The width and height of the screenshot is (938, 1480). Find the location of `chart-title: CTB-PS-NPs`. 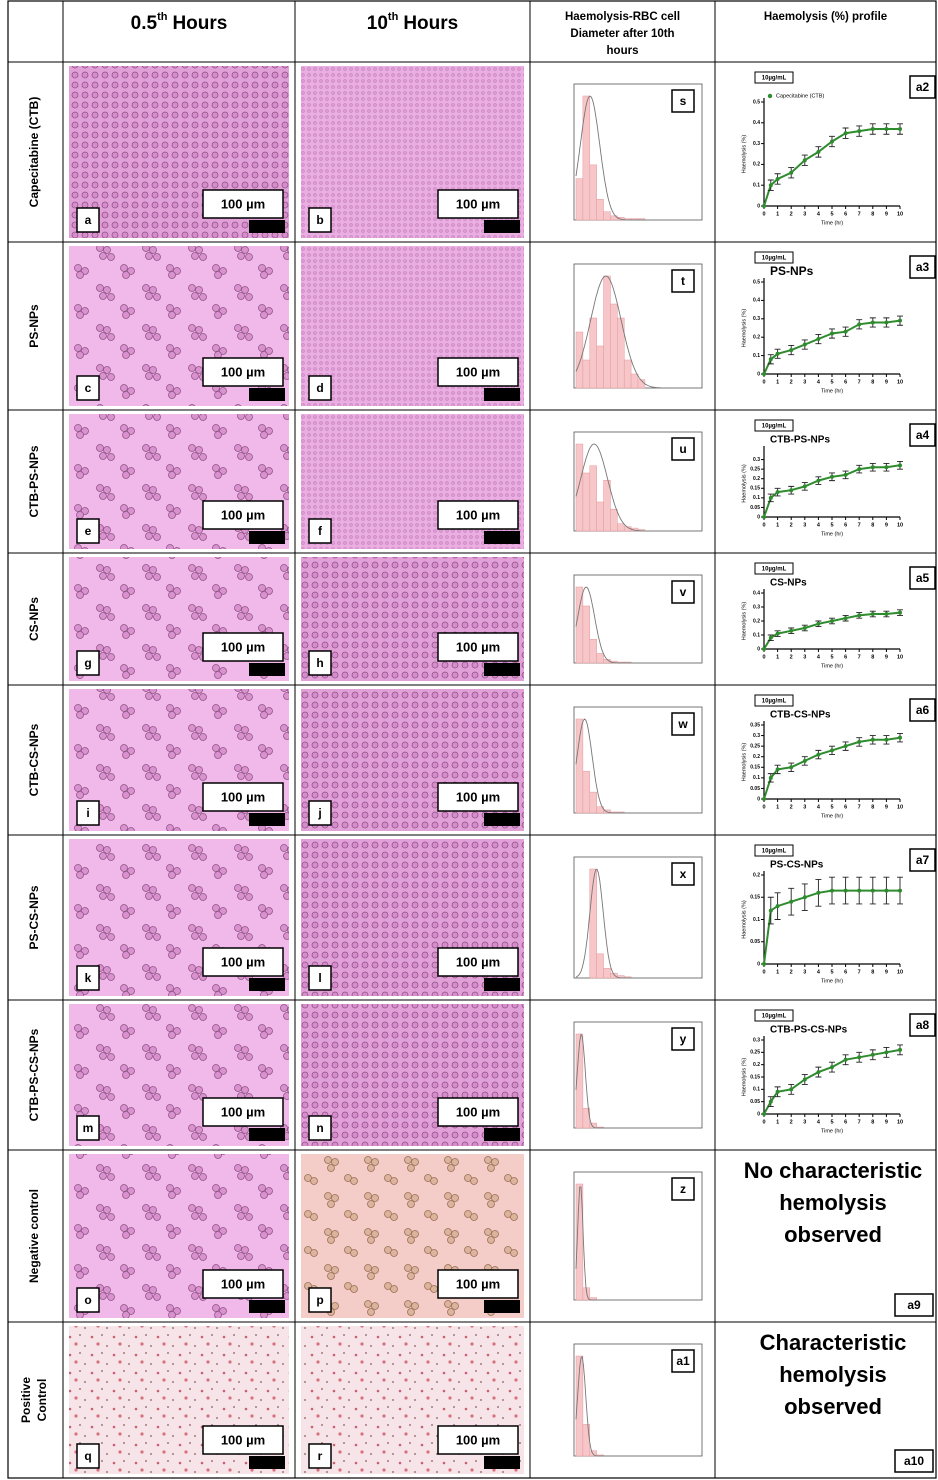

chart-title: CTB-PS-NPs is located at coordinates (800, 440).